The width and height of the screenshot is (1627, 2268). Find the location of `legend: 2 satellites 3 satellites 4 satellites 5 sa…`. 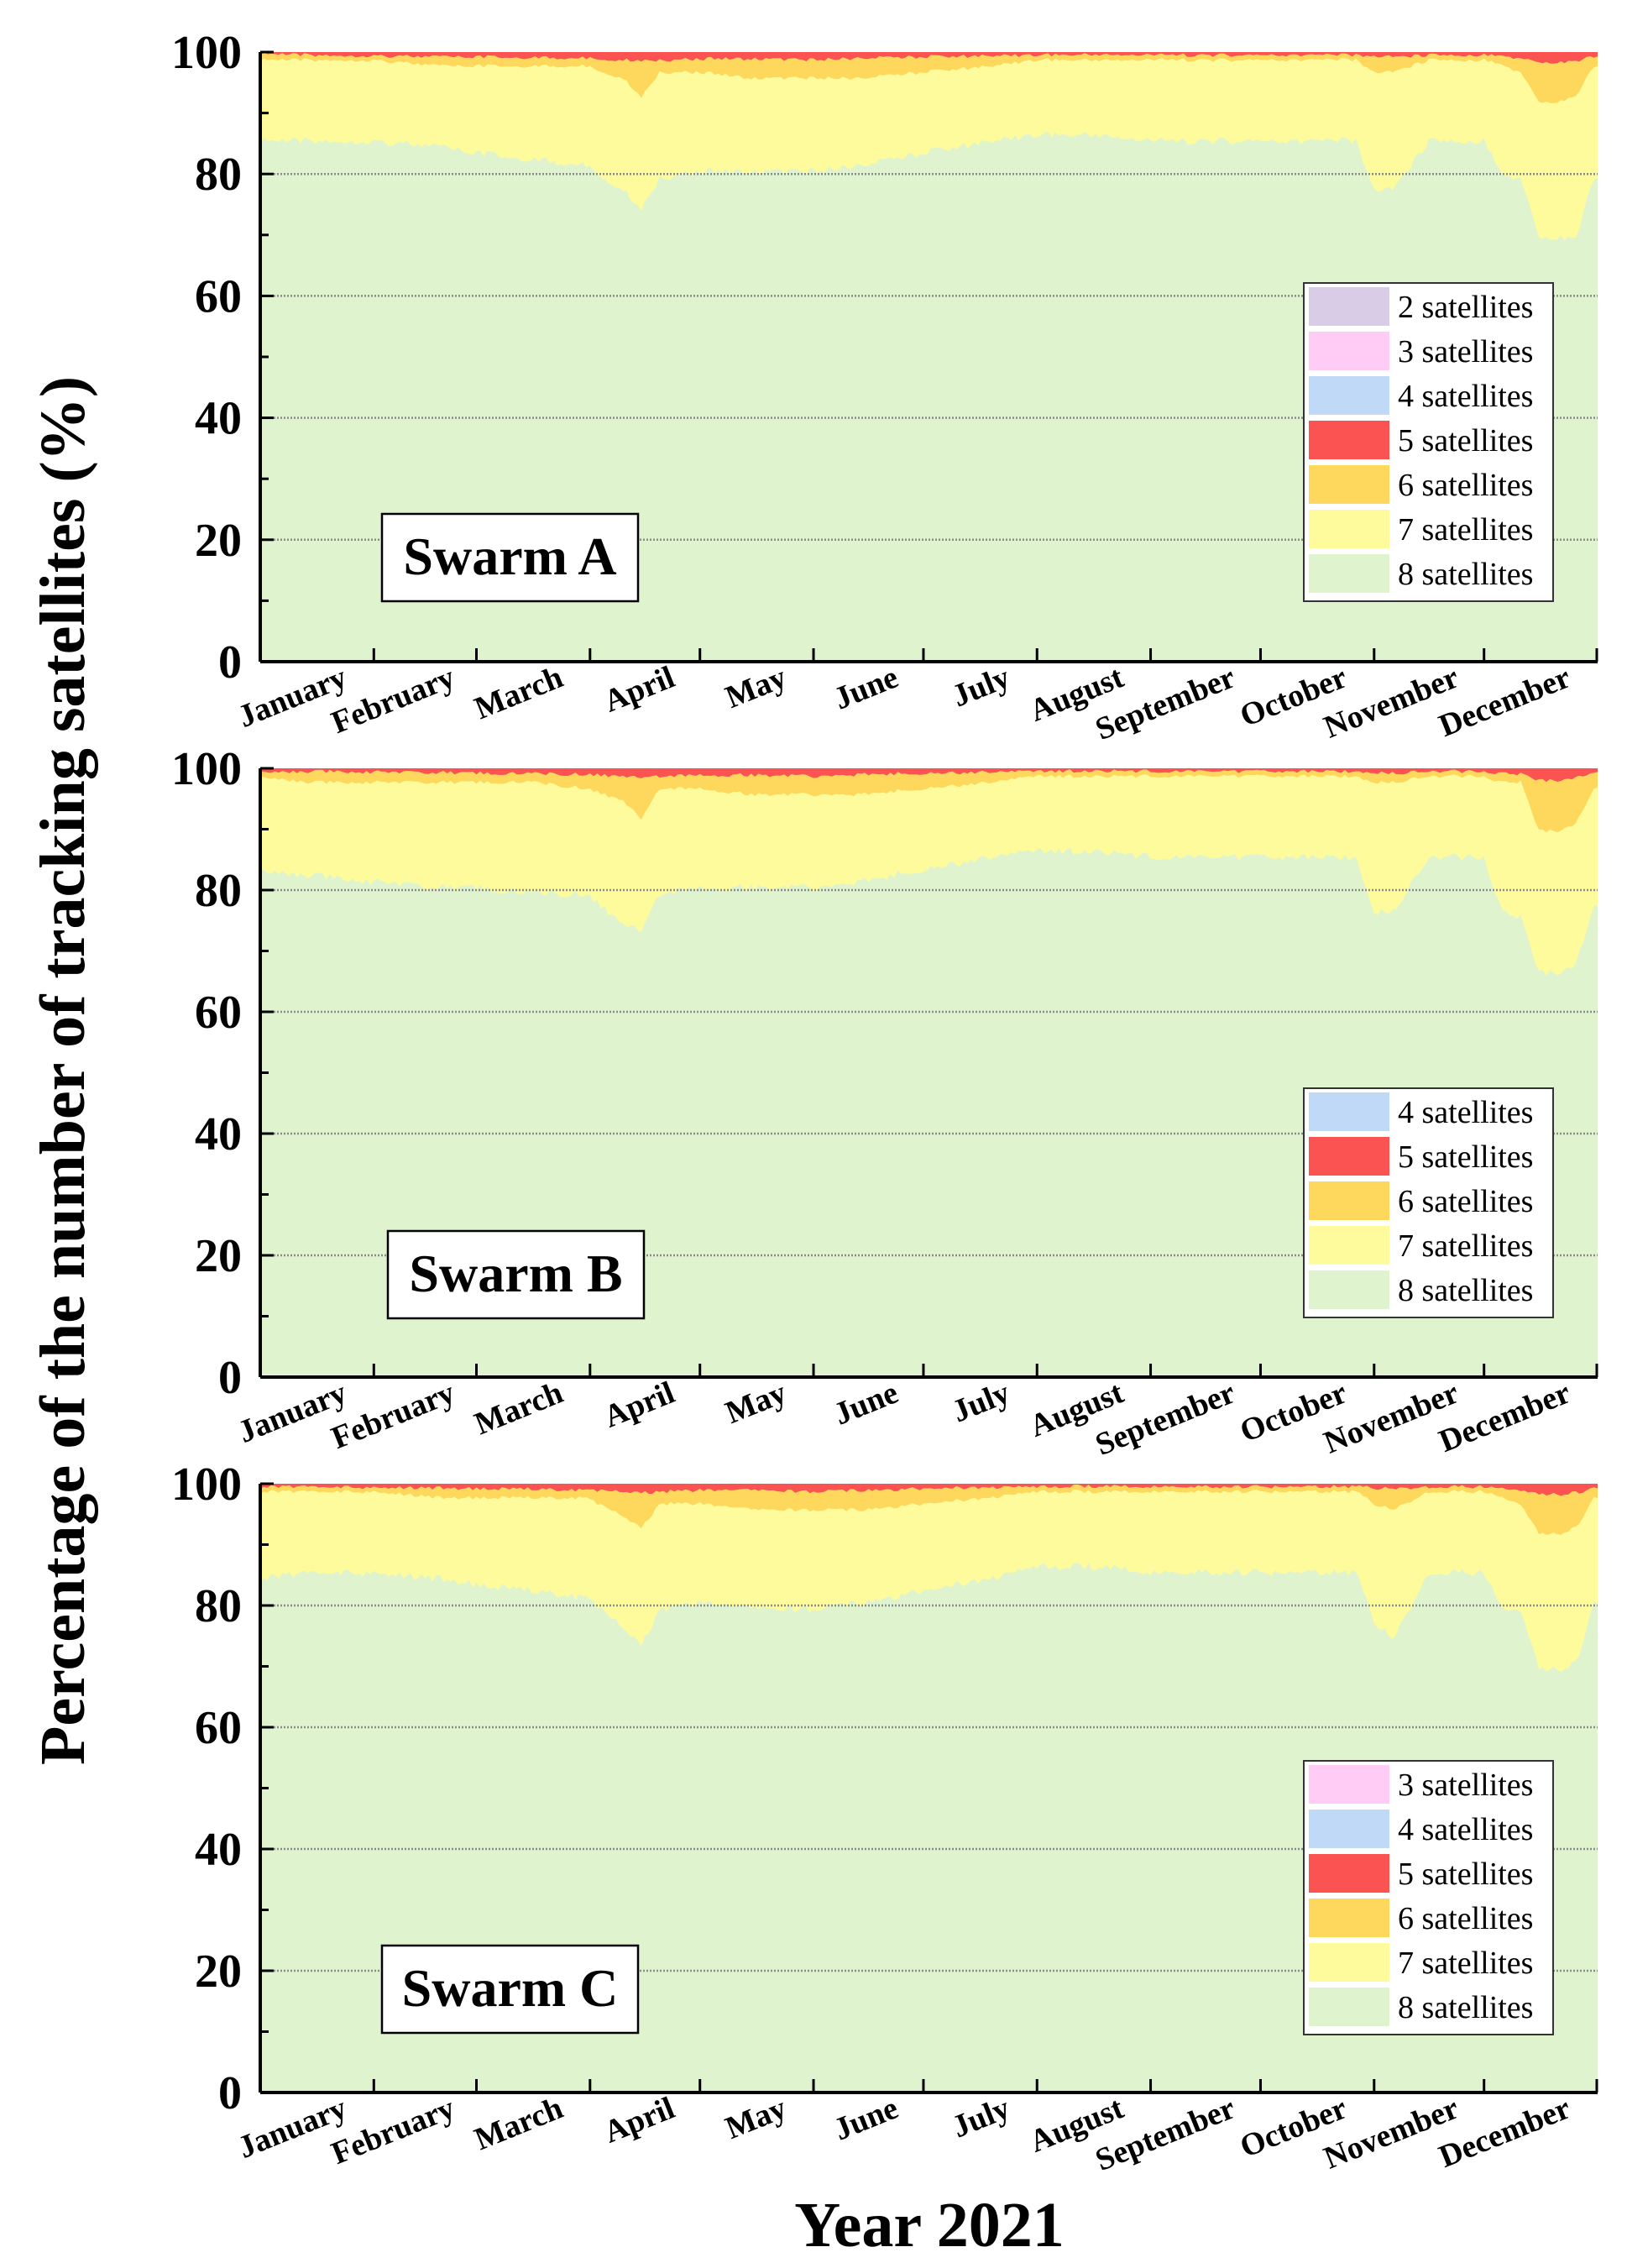

legend: 2 satellites 3 satellites 4 satellites 5 sa… is located at coordinates (1429, 442).